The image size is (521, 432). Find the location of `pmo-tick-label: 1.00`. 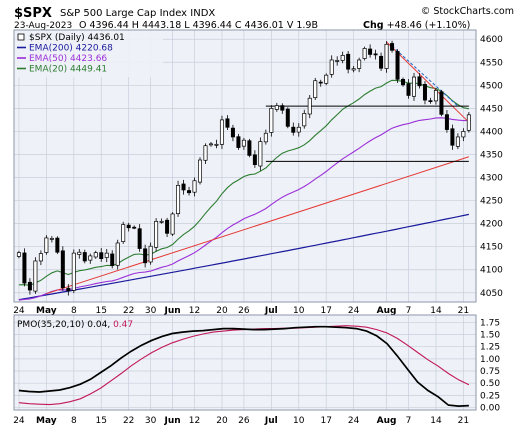

pmo-tick-label: 1.00 is located at coordinates (490, 360).